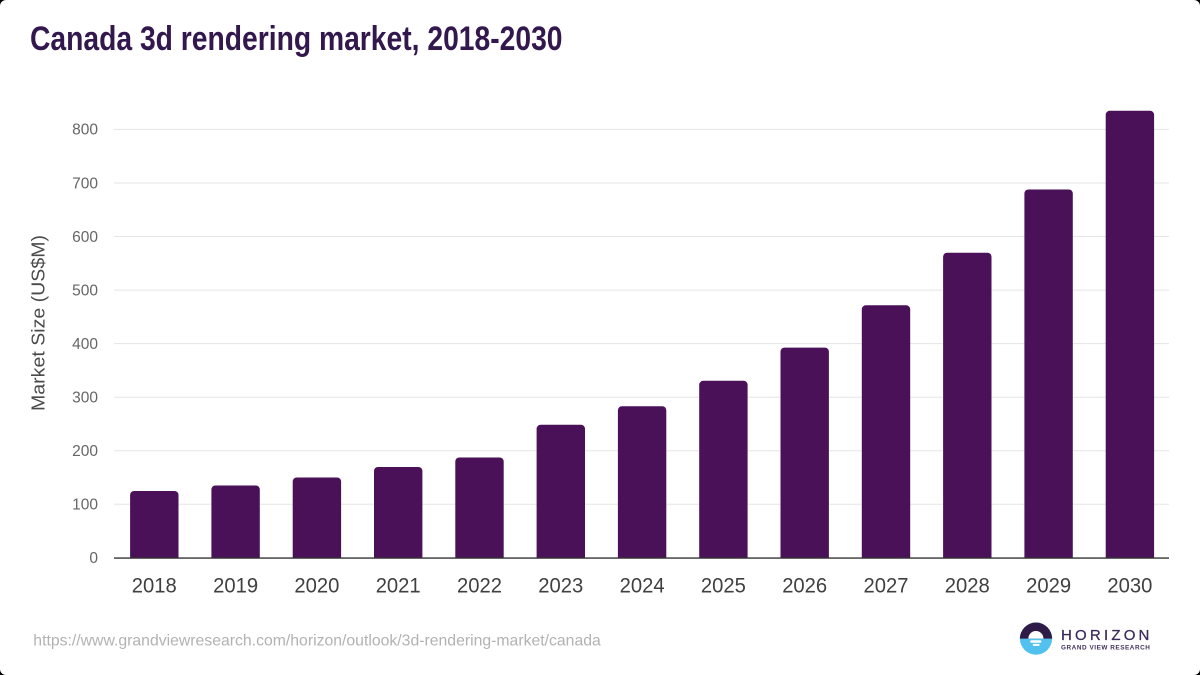  I want to click on svg-text:Canada 3d rendering market, 20: Canada 3d rendering market, 2018-2030, so click(296, 39).